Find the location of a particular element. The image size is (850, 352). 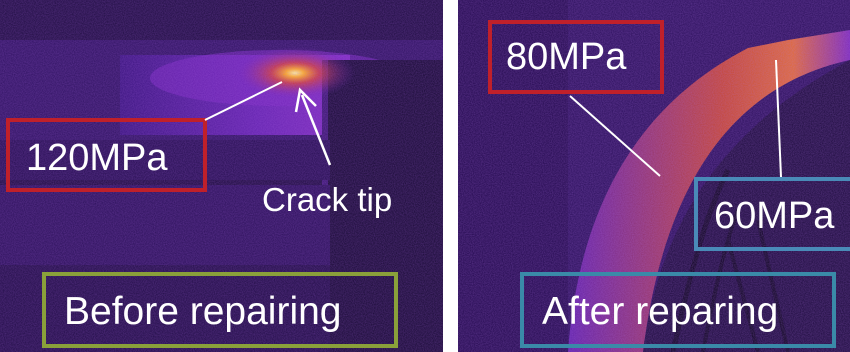

stress-box-80mpa is located at coordinates (576, 57).